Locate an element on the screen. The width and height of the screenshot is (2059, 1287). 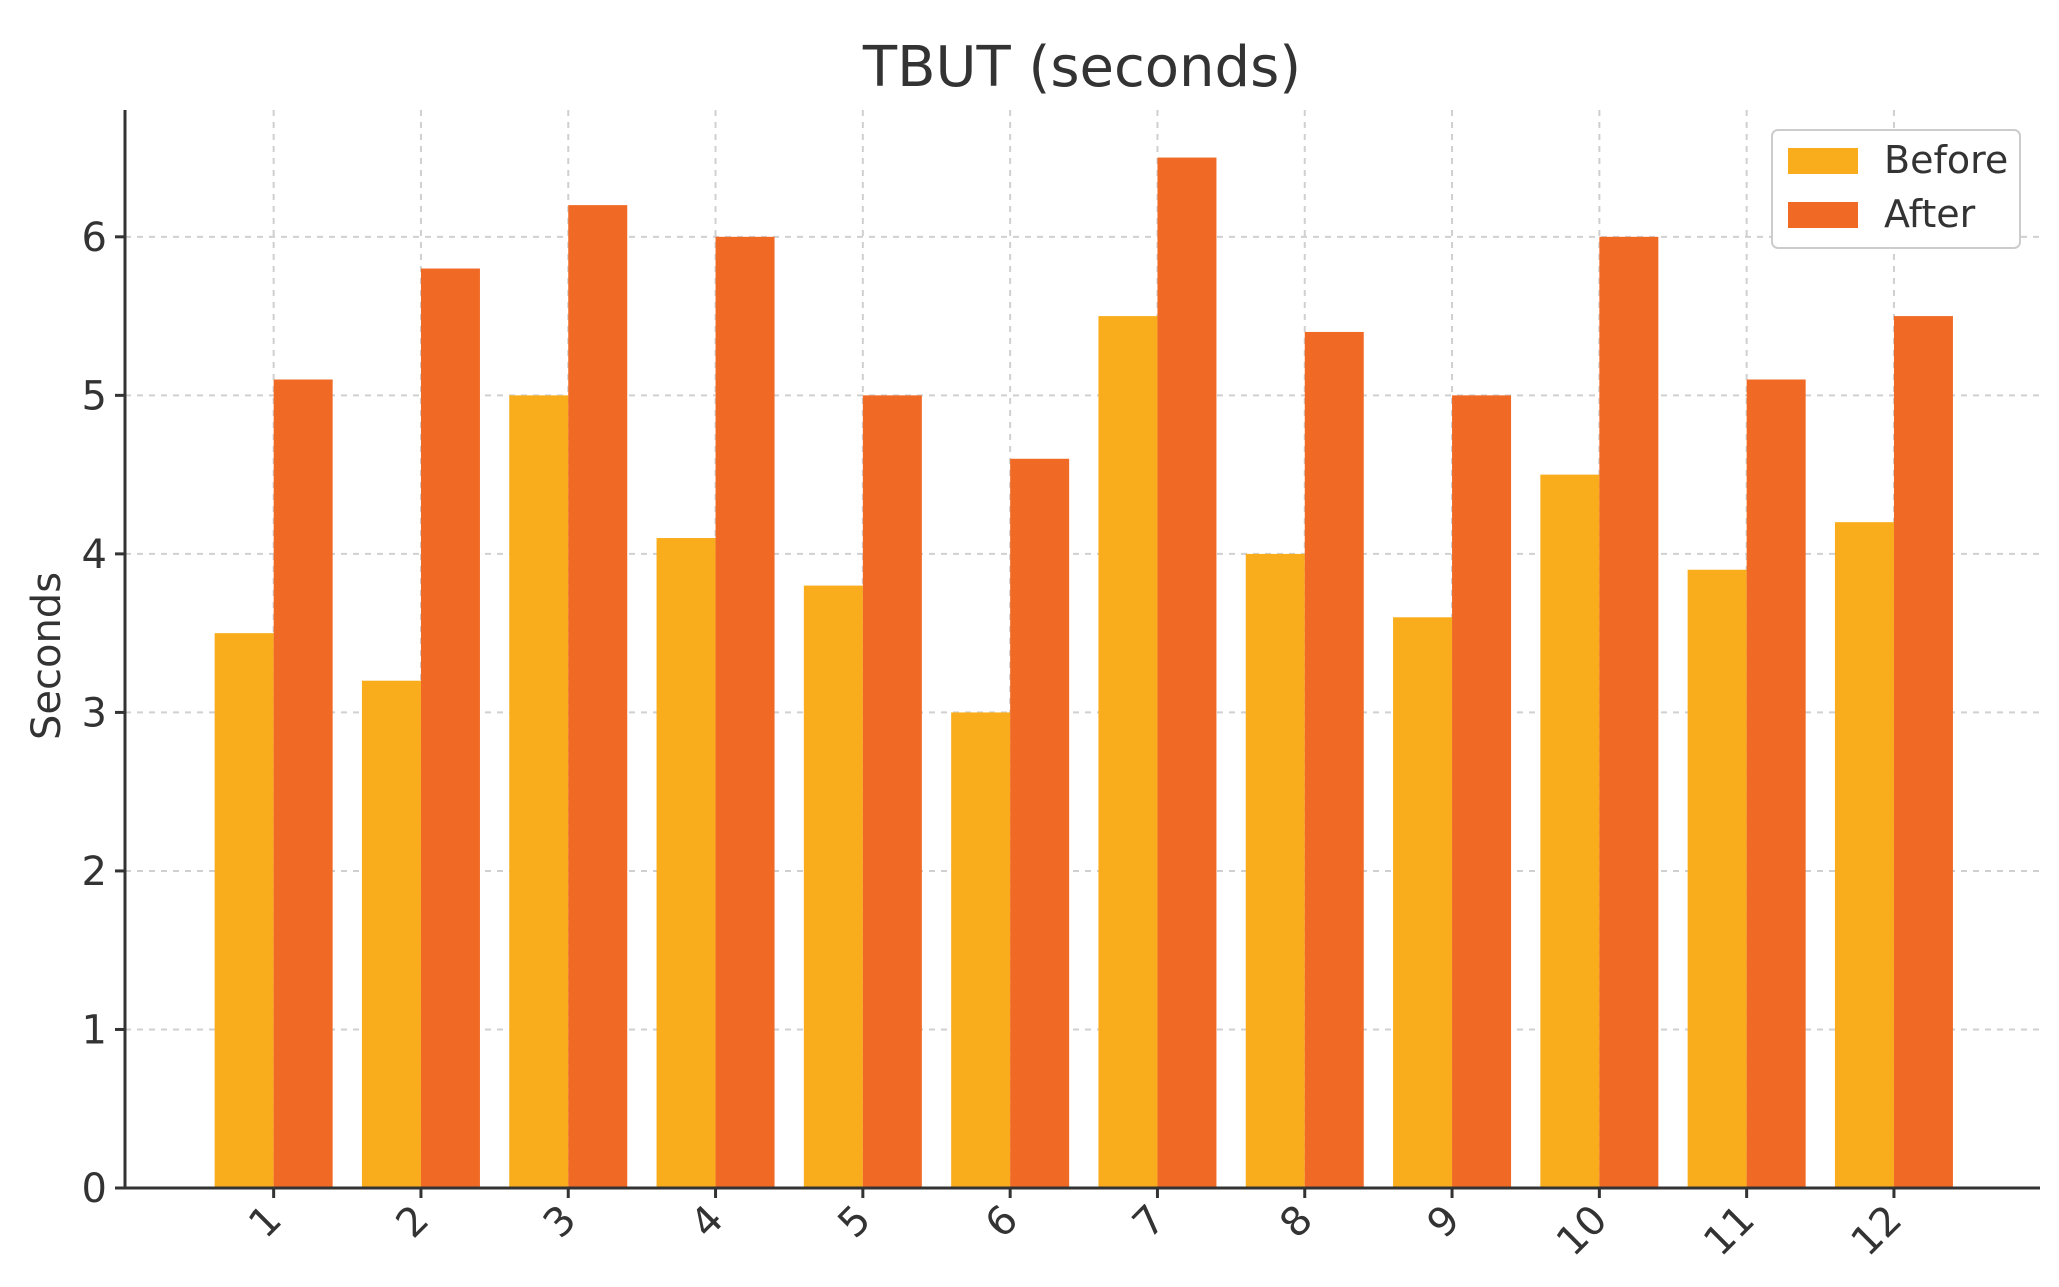
y-tick-label: 4 is located at coordinates (94, 555).